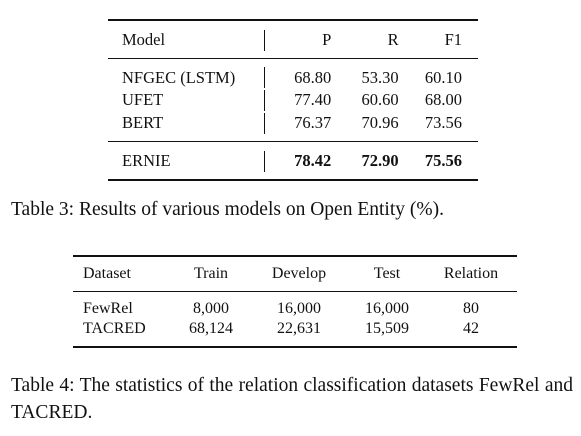 This screenshot has width=581, height=436. Describe the element at coordinates (443, 77) in the screenshot. I see `f1-value: 60.10` at that location.